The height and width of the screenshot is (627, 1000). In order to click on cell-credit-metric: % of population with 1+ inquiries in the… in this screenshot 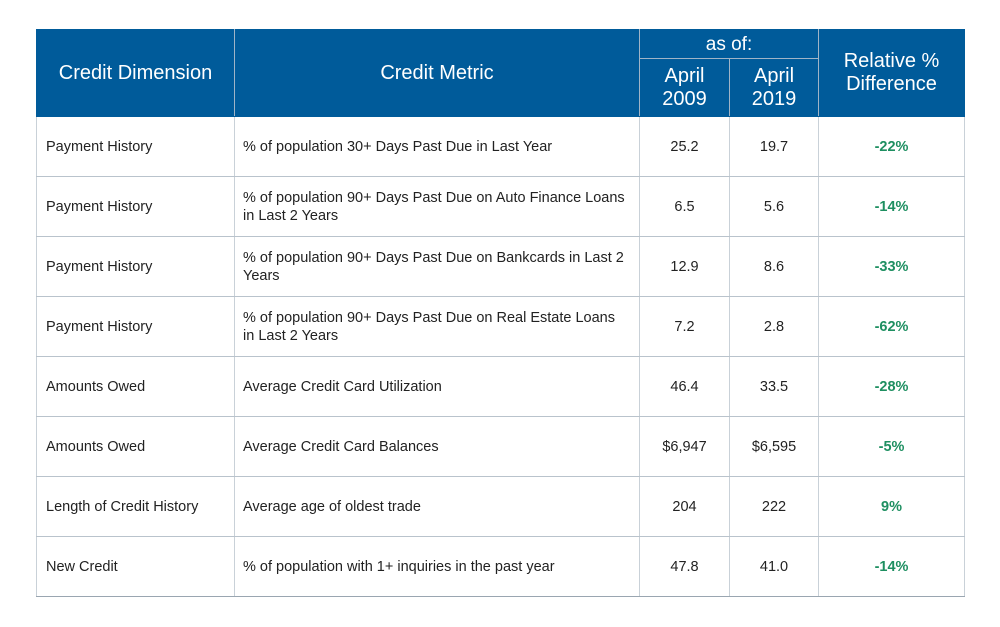, I will do `click(437, 566)`.